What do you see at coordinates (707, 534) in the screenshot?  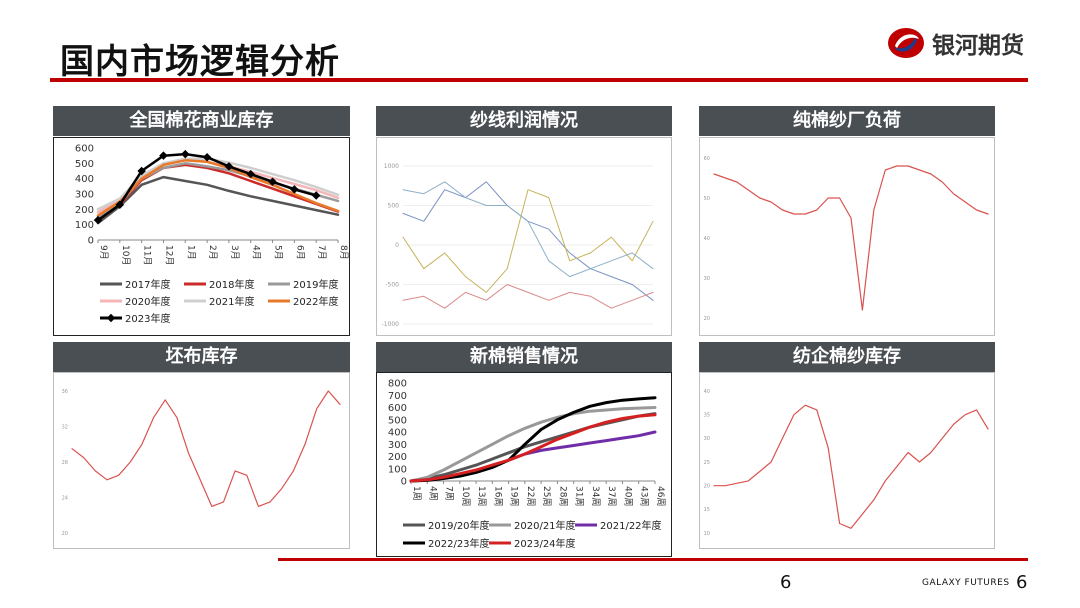 I see `y-tick-label: 10` at bounding box center [707, 534].